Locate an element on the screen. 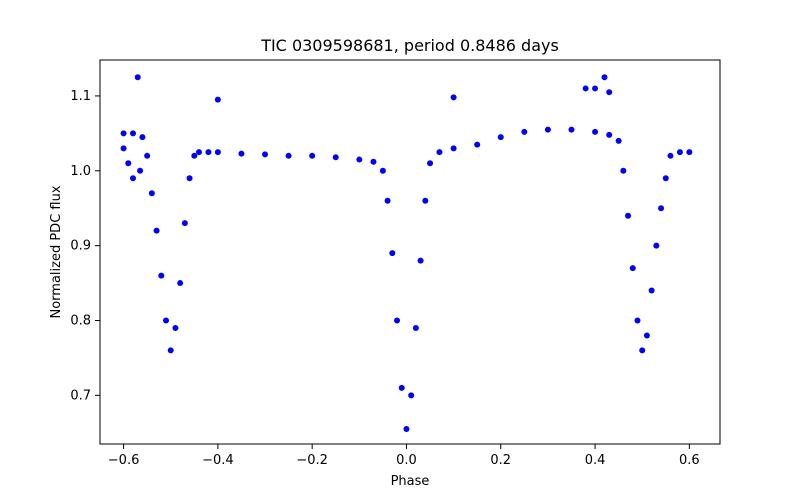  x-tick-label: −0.4 is located at coordinates (218, 460).